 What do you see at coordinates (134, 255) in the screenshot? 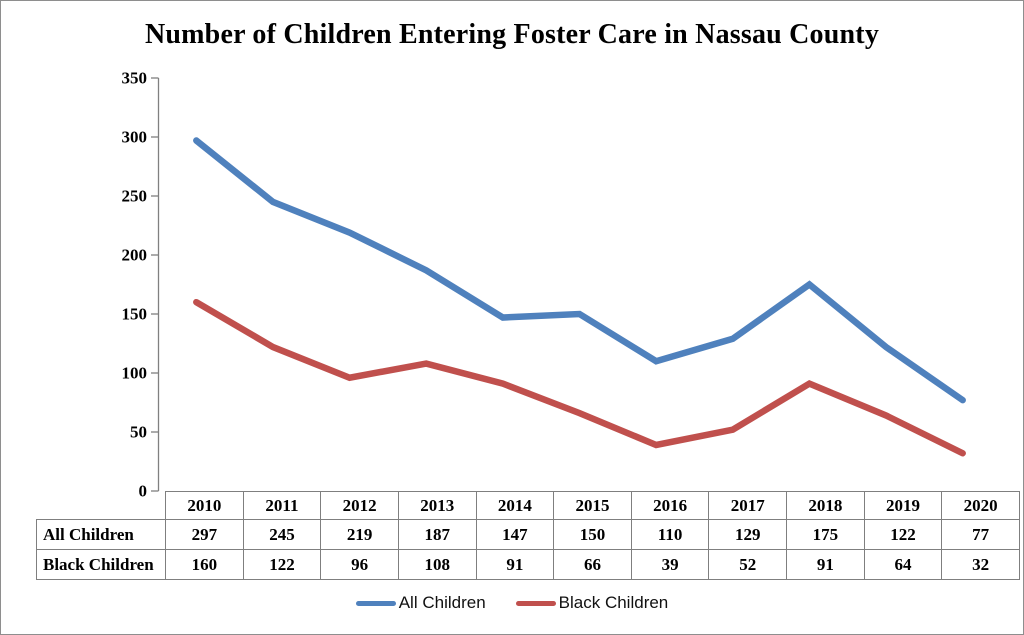
I see `y-tick-label: 200` at bounding box center [134, 255].